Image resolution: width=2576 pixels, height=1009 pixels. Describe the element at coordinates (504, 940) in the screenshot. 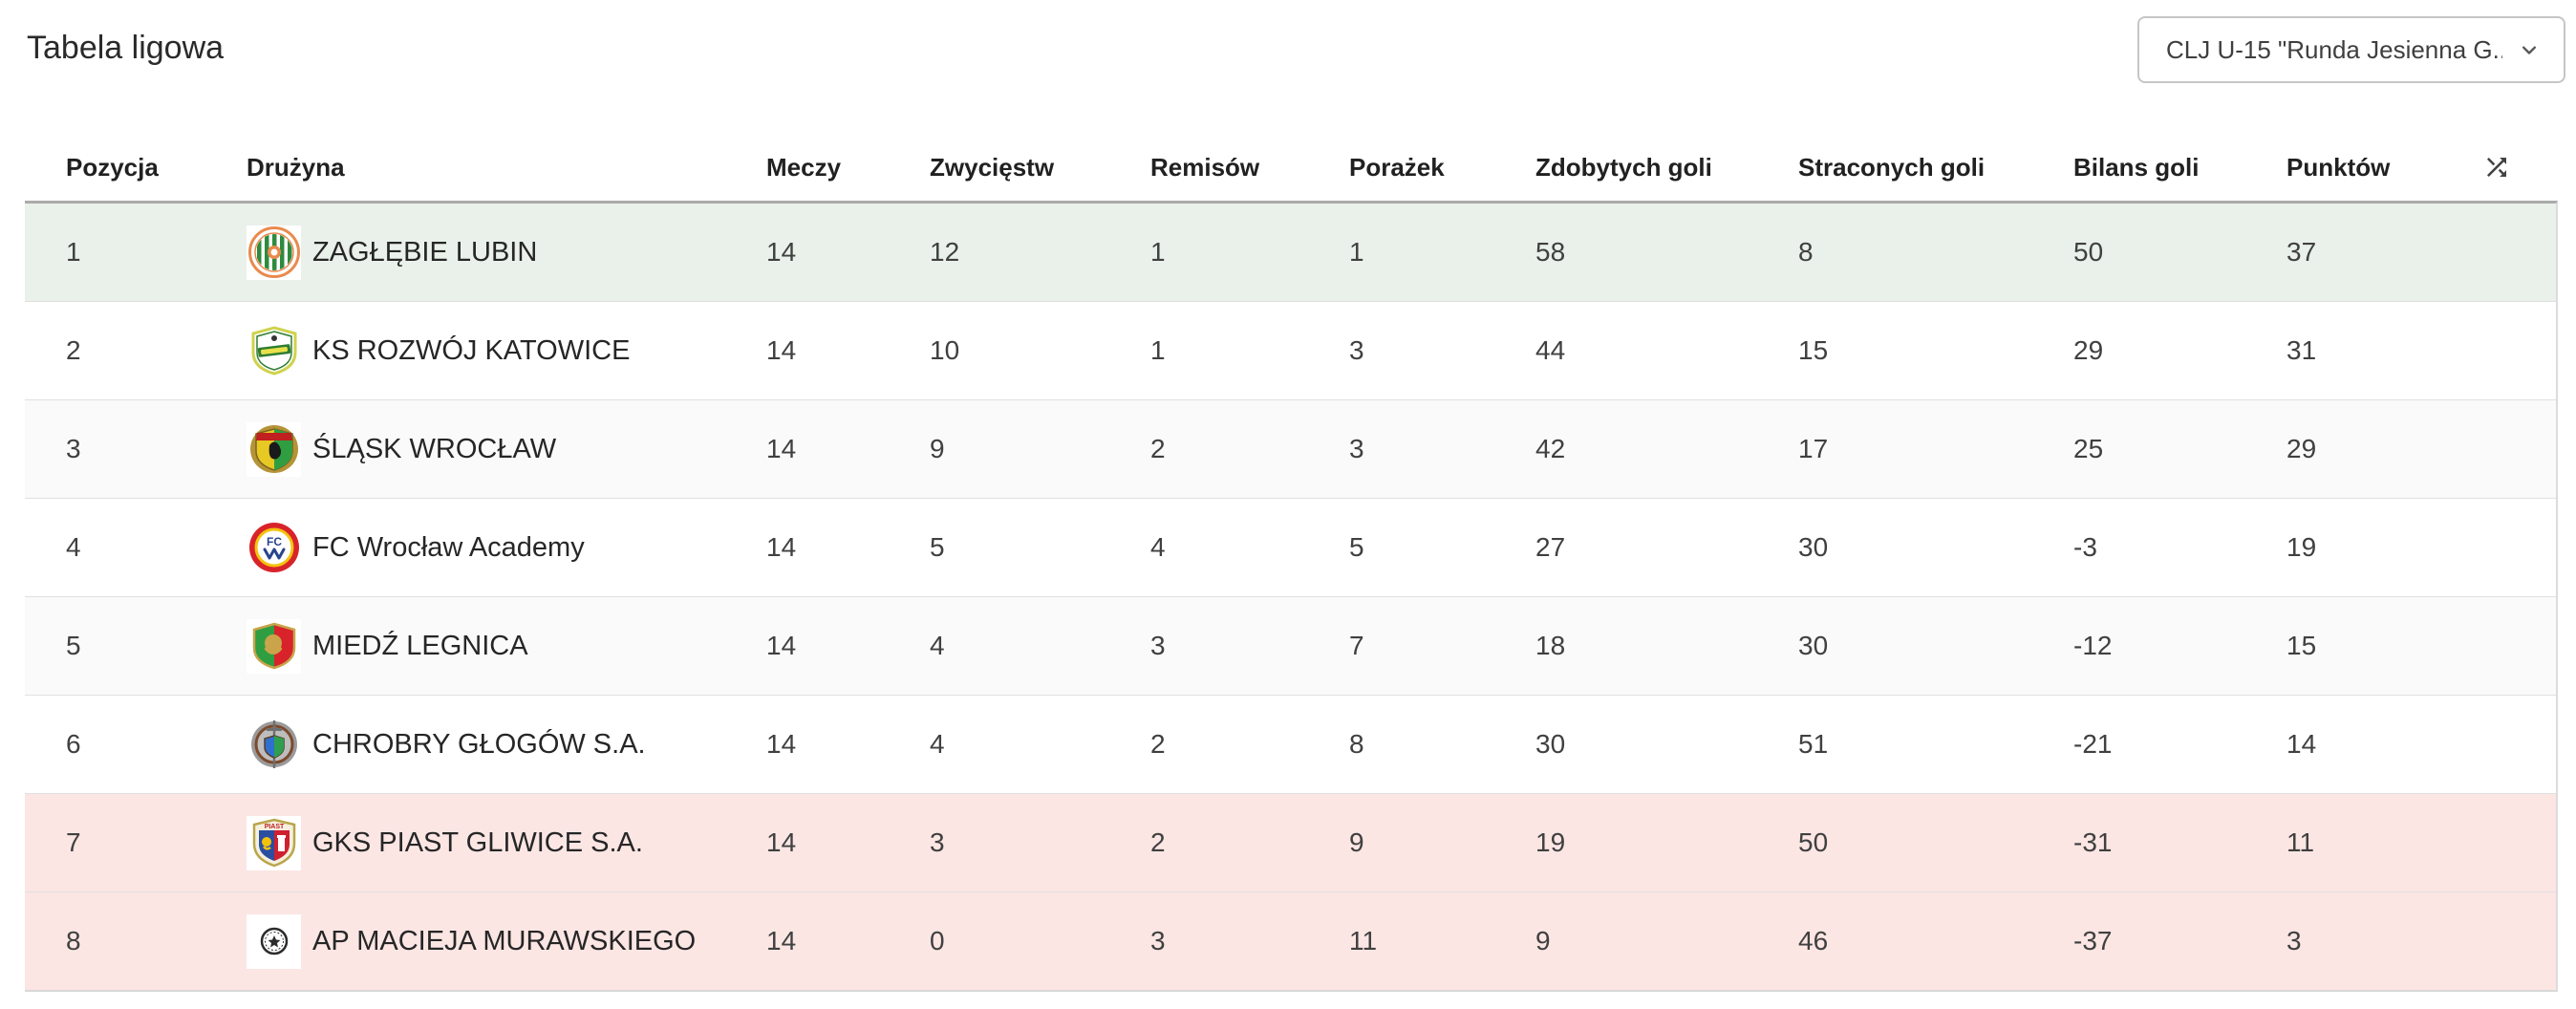

I see `team-name: AP MACIEJA MURAWSKIEGO` at that location.